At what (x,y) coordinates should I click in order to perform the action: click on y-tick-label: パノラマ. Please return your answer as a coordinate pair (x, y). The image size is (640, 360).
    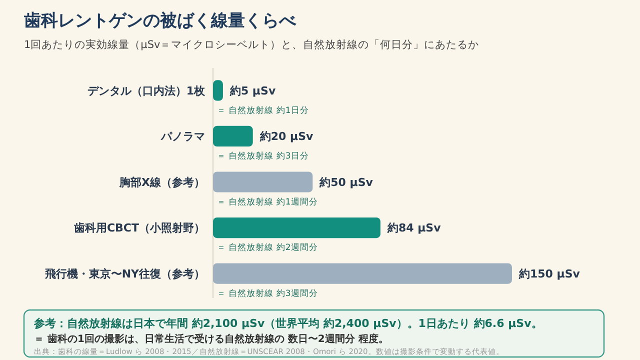
    Looking at the image, I should click on (182, 137).